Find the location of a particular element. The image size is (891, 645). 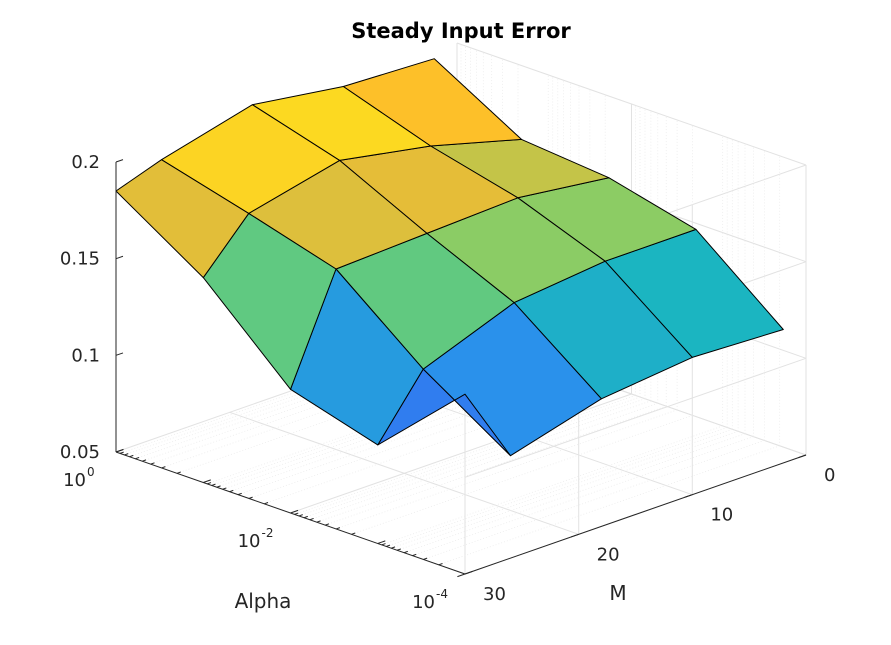

x-tick-exponent: -2 is located at coordinates (268, 533).